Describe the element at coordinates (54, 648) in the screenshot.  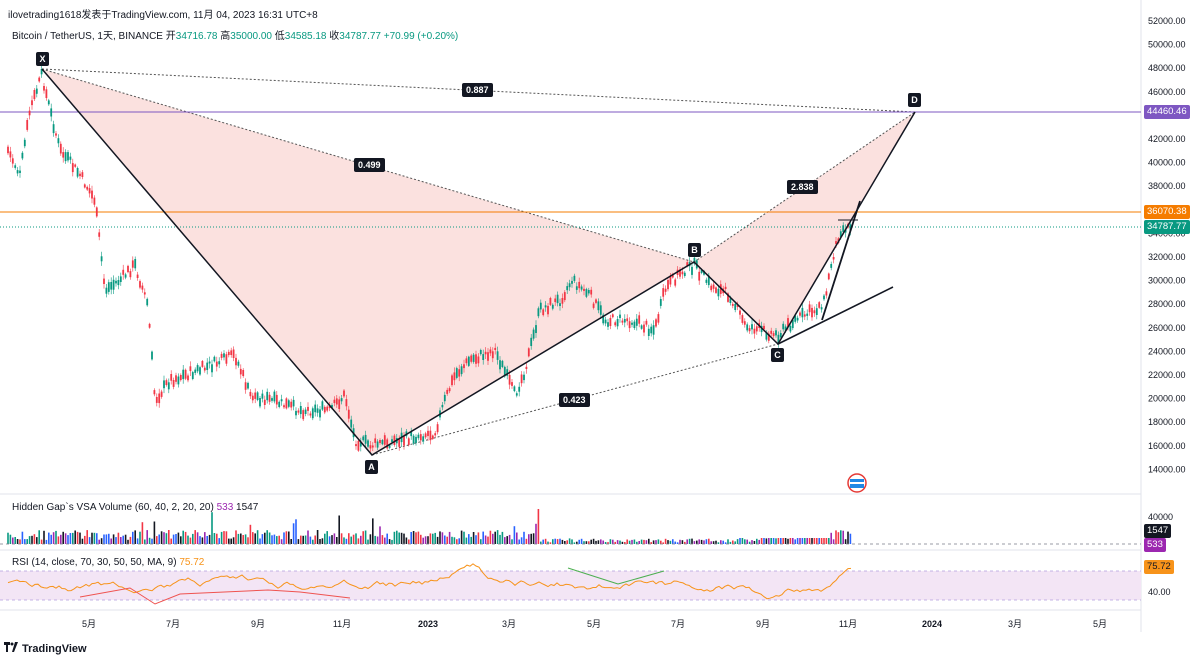
I see `footer-brand: TradingView` at that location.